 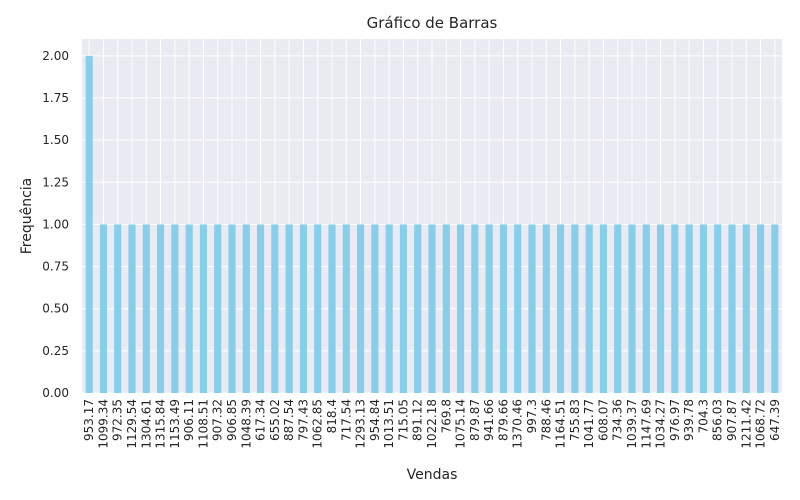 What do you see at coordinates (55, 98) in the screenshot?
I see `y-tick-label: 1.75` at bounding box center [55, 98].